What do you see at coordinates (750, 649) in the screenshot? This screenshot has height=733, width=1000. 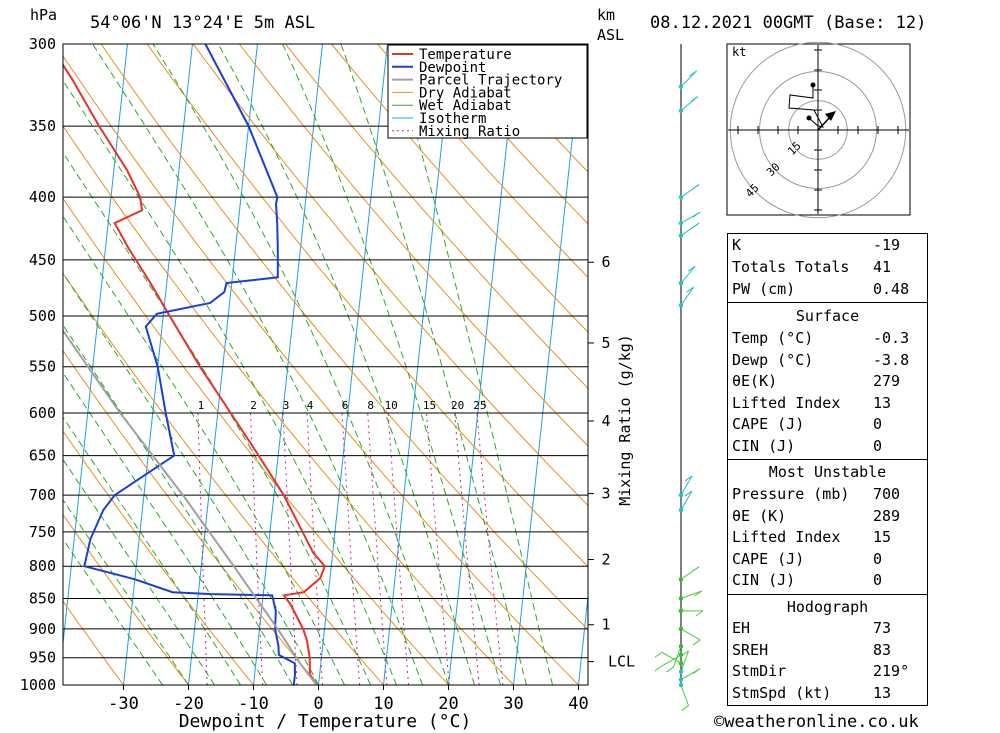 I see `param-label: SREH` at bounding box center [750, 649].